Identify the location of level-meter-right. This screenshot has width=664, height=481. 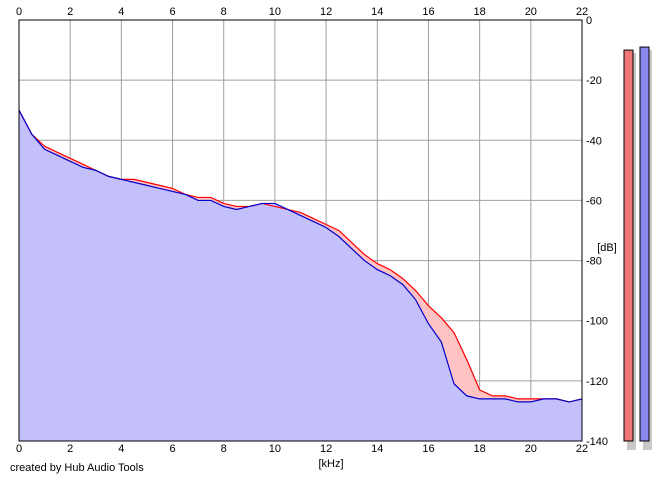
(644, 244).